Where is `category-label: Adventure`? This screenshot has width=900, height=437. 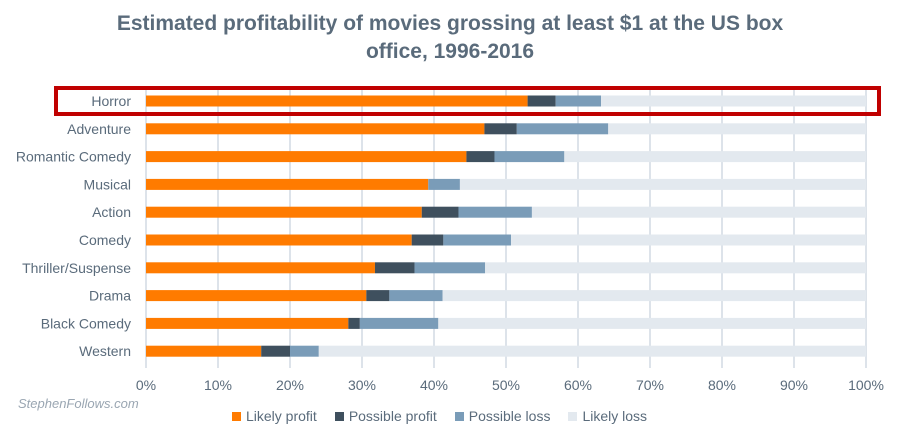 category-label: Adventure is located at coordinates (99, 129).